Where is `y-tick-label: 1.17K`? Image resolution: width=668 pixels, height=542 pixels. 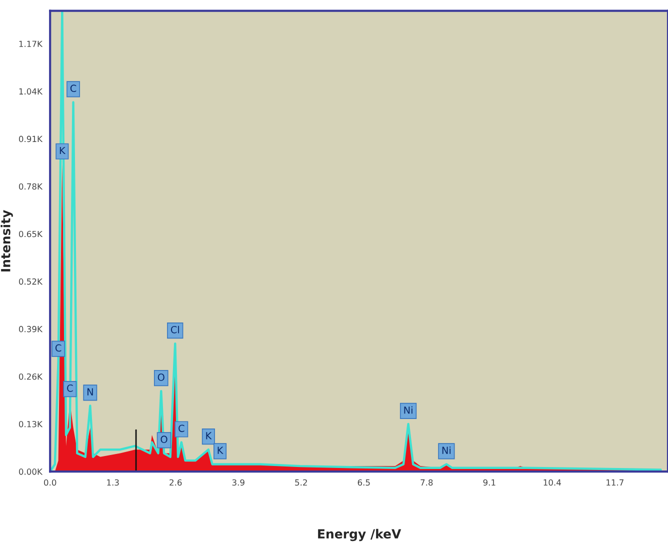
y-tick-label: 1.17K is located at coordinates (31, 43).